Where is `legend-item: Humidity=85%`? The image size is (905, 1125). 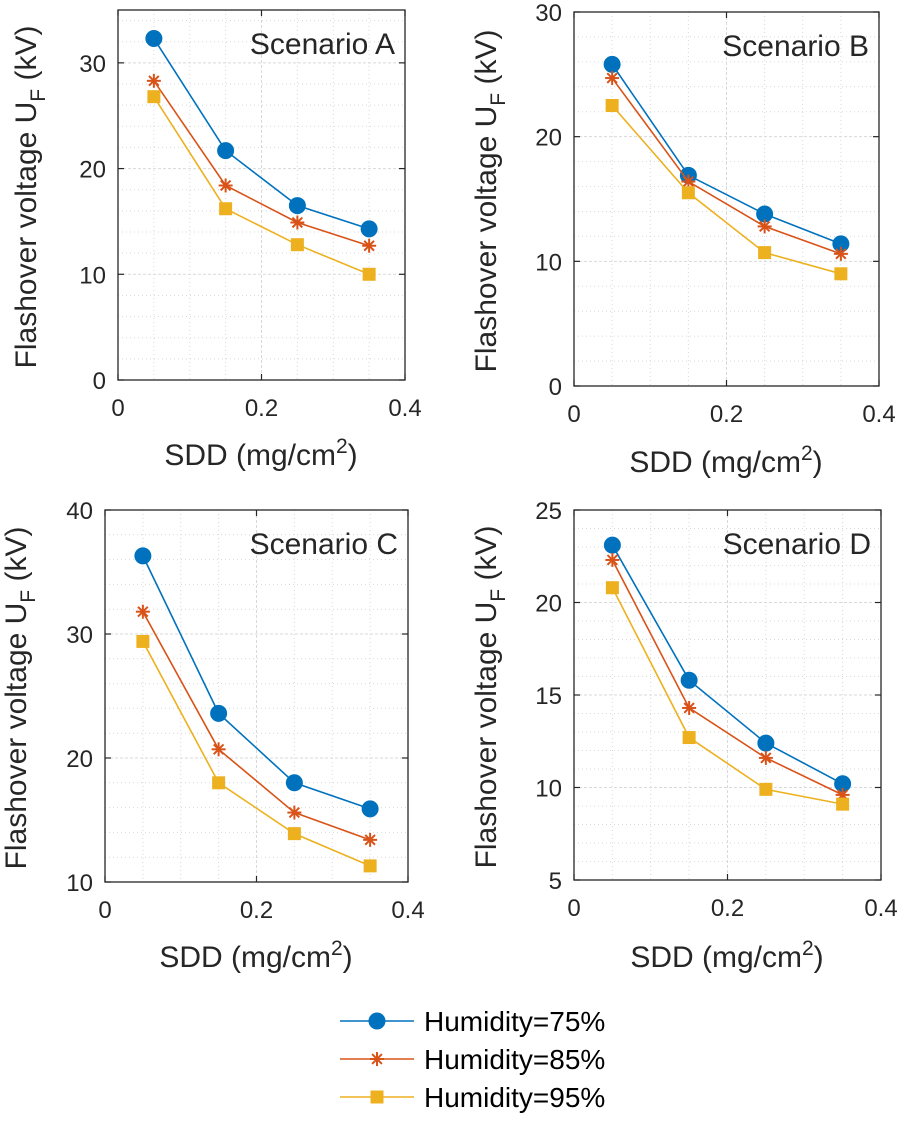
legend-item: Humidity=85% is located at coordinates (472, 1059).